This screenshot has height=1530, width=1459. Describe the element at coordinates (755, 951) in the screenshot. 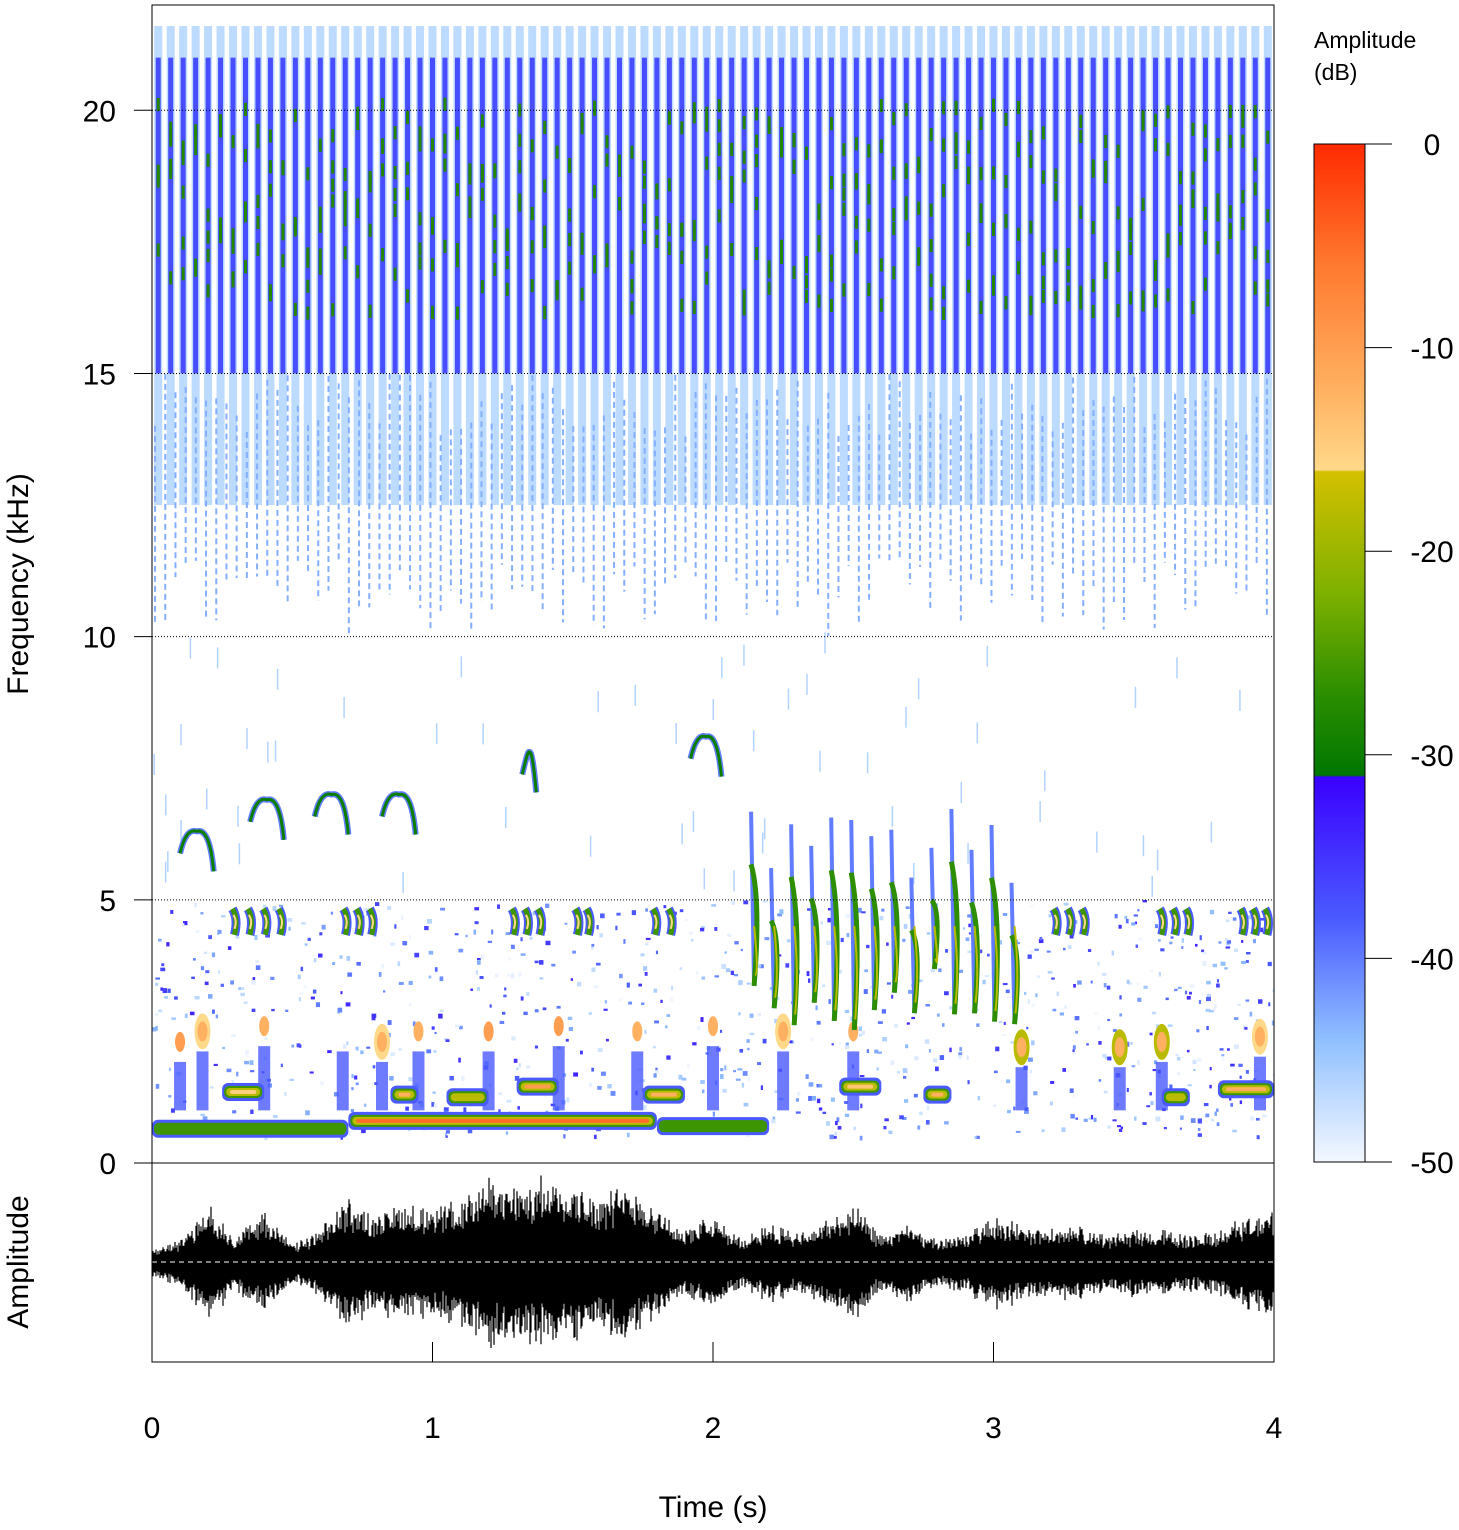

I see `downsweep-note-core` at that location.